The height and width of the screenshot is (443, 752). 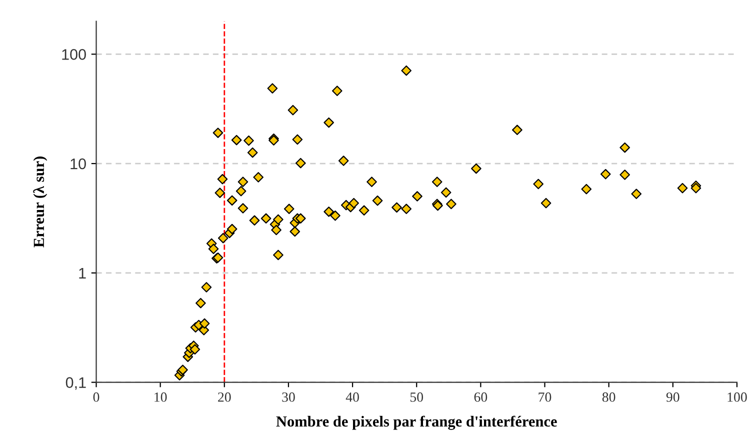 I want to click on y-tick-label: 0,1, so click(x=76, y=383).